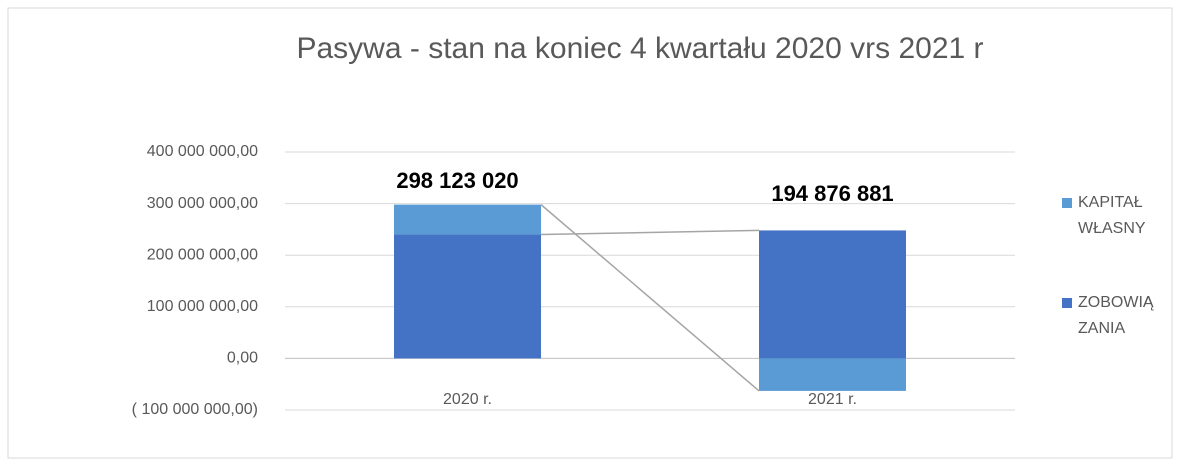 The image size is (1180, 466). What do you see at coordinates (832, 193) in the screenshot?
I see `total-label: 194 876 881` at bounding box center [832, 193].